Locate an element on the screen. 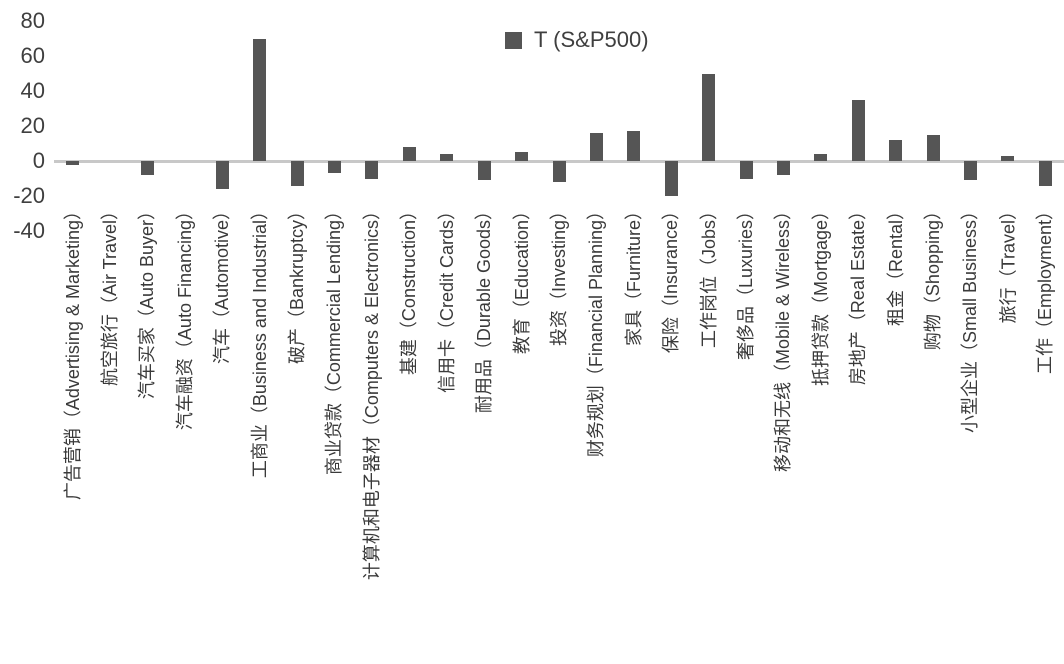  x-axis-label-cell: 破产（Bankruptcy） is located at coordinates (296, 432).